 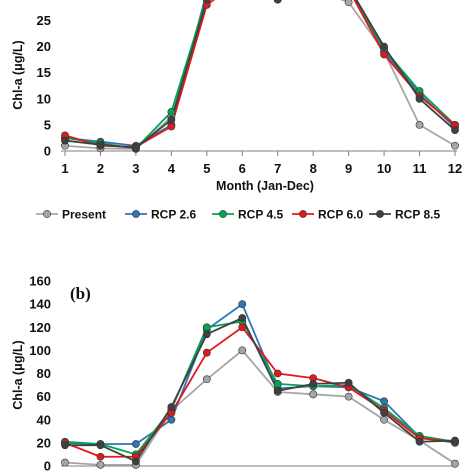 What do you see at coordinates (455, 168) in the screenshot?
I see `chart-a-xtick-11: 12` at bounding box center [455, 168].